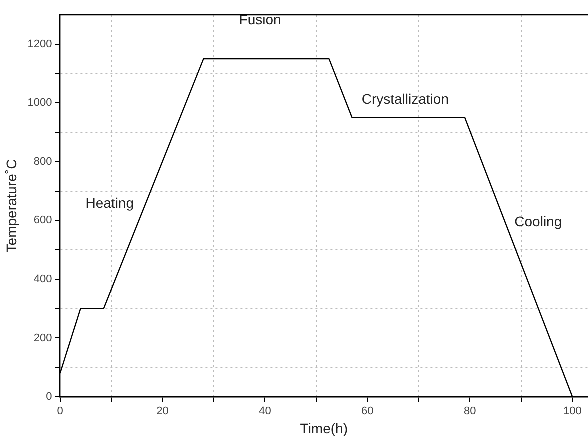 This screenshot has height=442, width=588. I want to click on y-tick-label: 200, so click(43, 338).